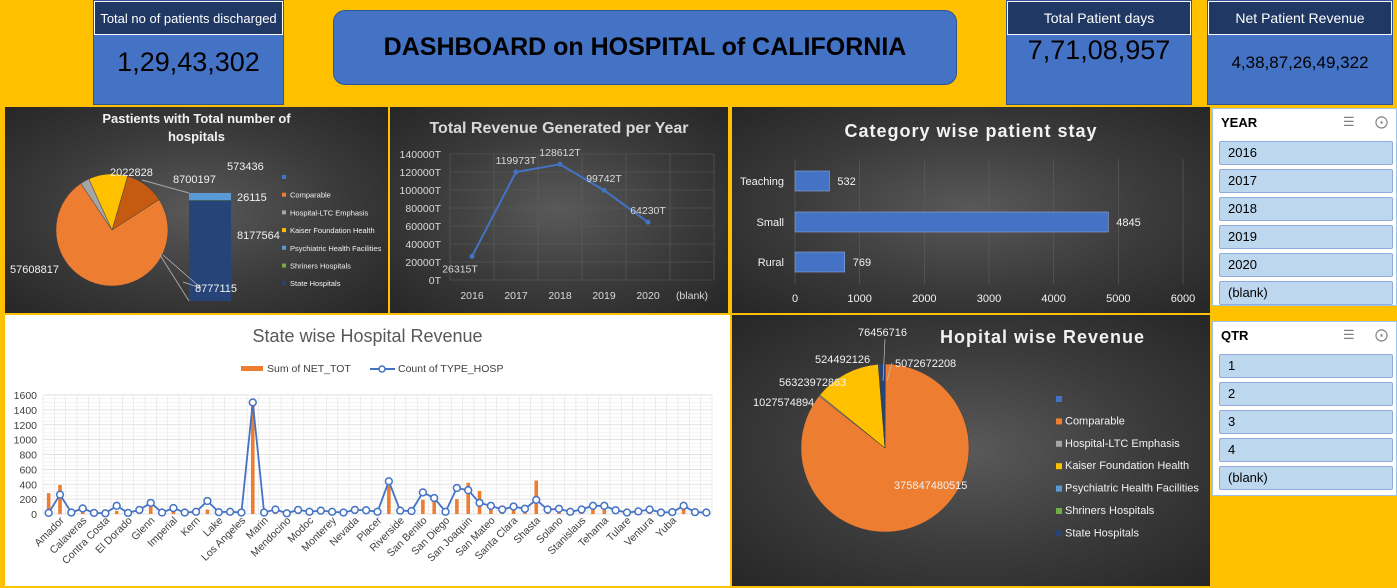 The width and height of the screenshot is (1397, 588). Describe the element at coordinates (1183, 299) in the screenshot. I see `x-tick-label: 6000` at that location.